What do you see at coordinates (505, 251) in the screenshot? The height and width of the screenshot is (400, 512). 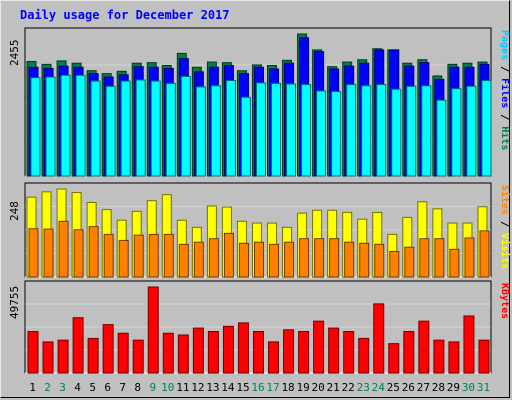 I see `legend-visits: Visits` at bounding box center [505, 251].